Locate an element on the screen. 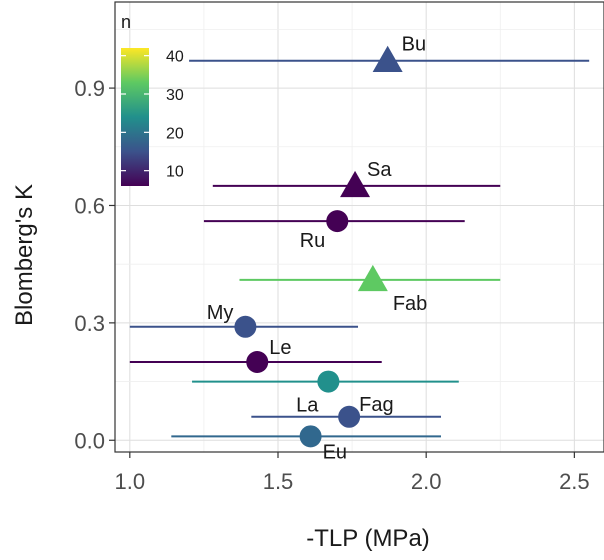  legend-tick-label: 30 is located at coordinates (175, 95).